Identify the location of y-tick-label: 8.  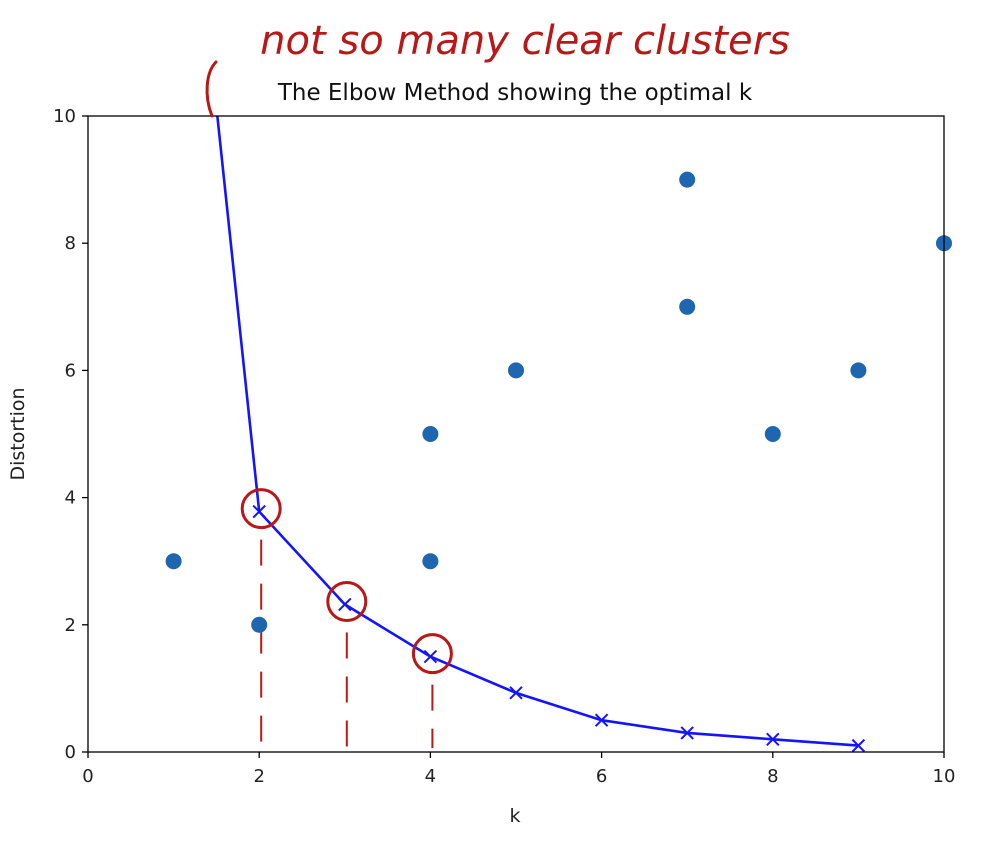
(70, 243).